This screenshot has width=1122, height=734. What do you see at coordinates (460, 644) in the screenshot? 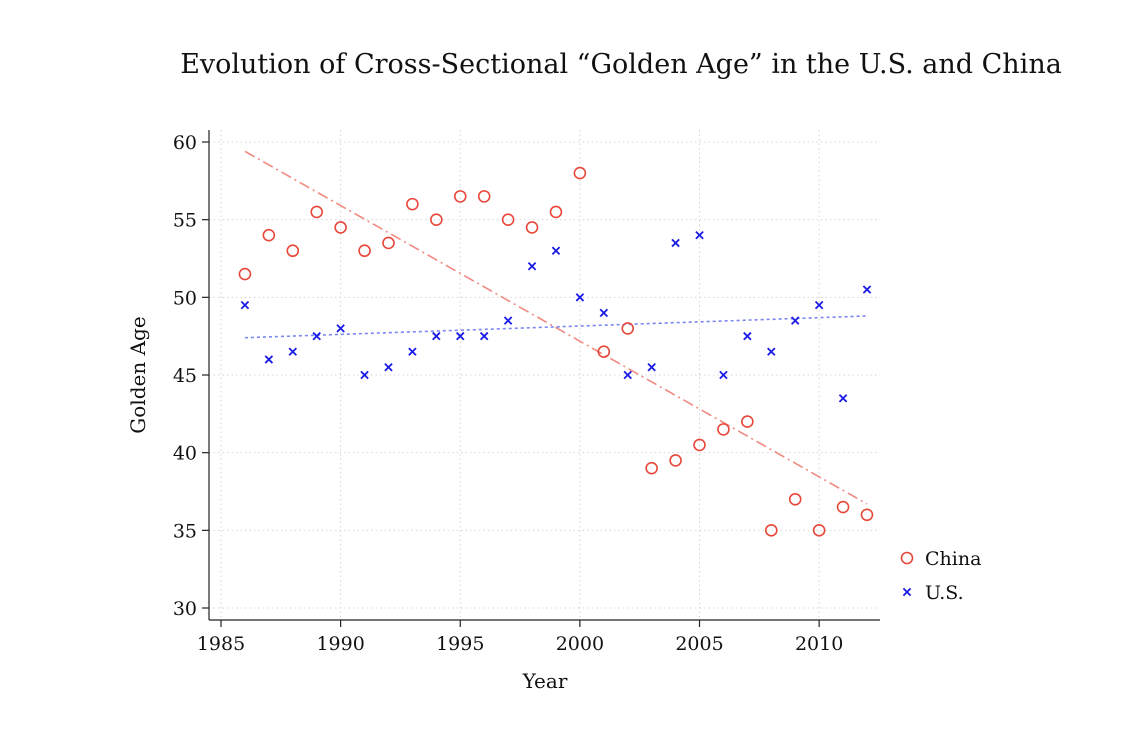
I see `x-tick-label: 1995` at bounding box center [460, 644].